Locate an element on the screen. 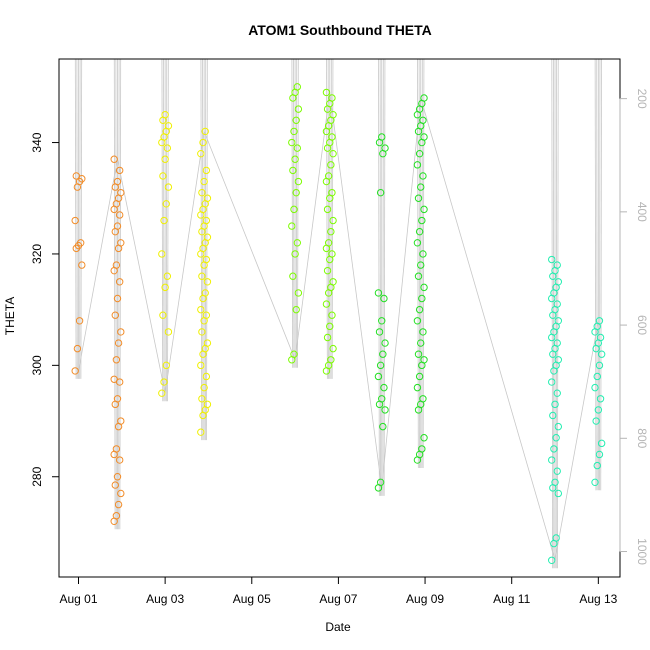 The height and width of the screenshot is (650, 650). right-tick-label: 1000 is located at coordinates (642, 551).